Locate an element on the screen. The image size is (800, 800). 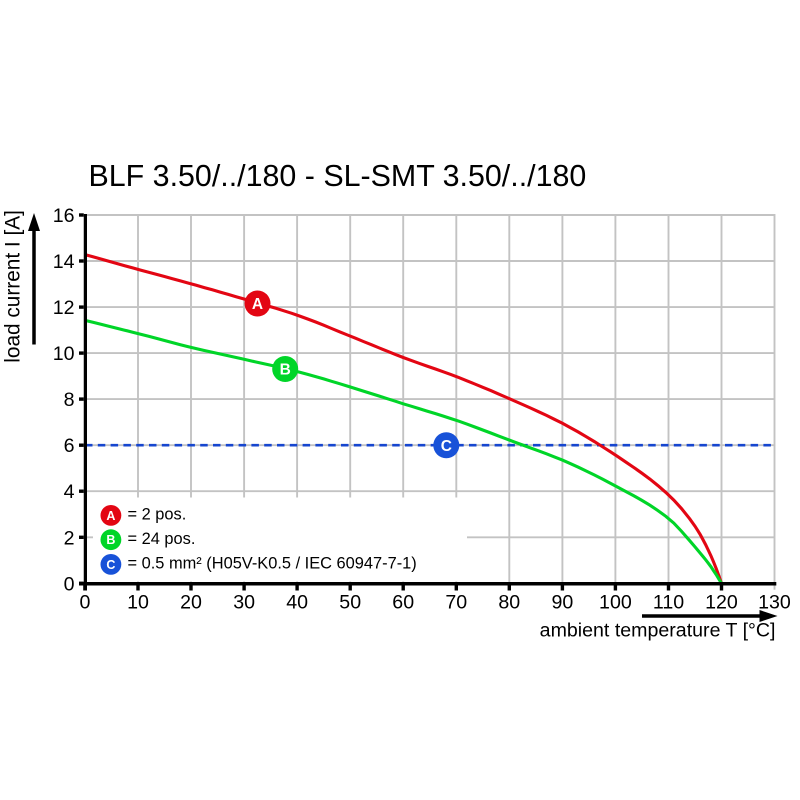
svg-text: 4 is located at coordinates (69, 492).